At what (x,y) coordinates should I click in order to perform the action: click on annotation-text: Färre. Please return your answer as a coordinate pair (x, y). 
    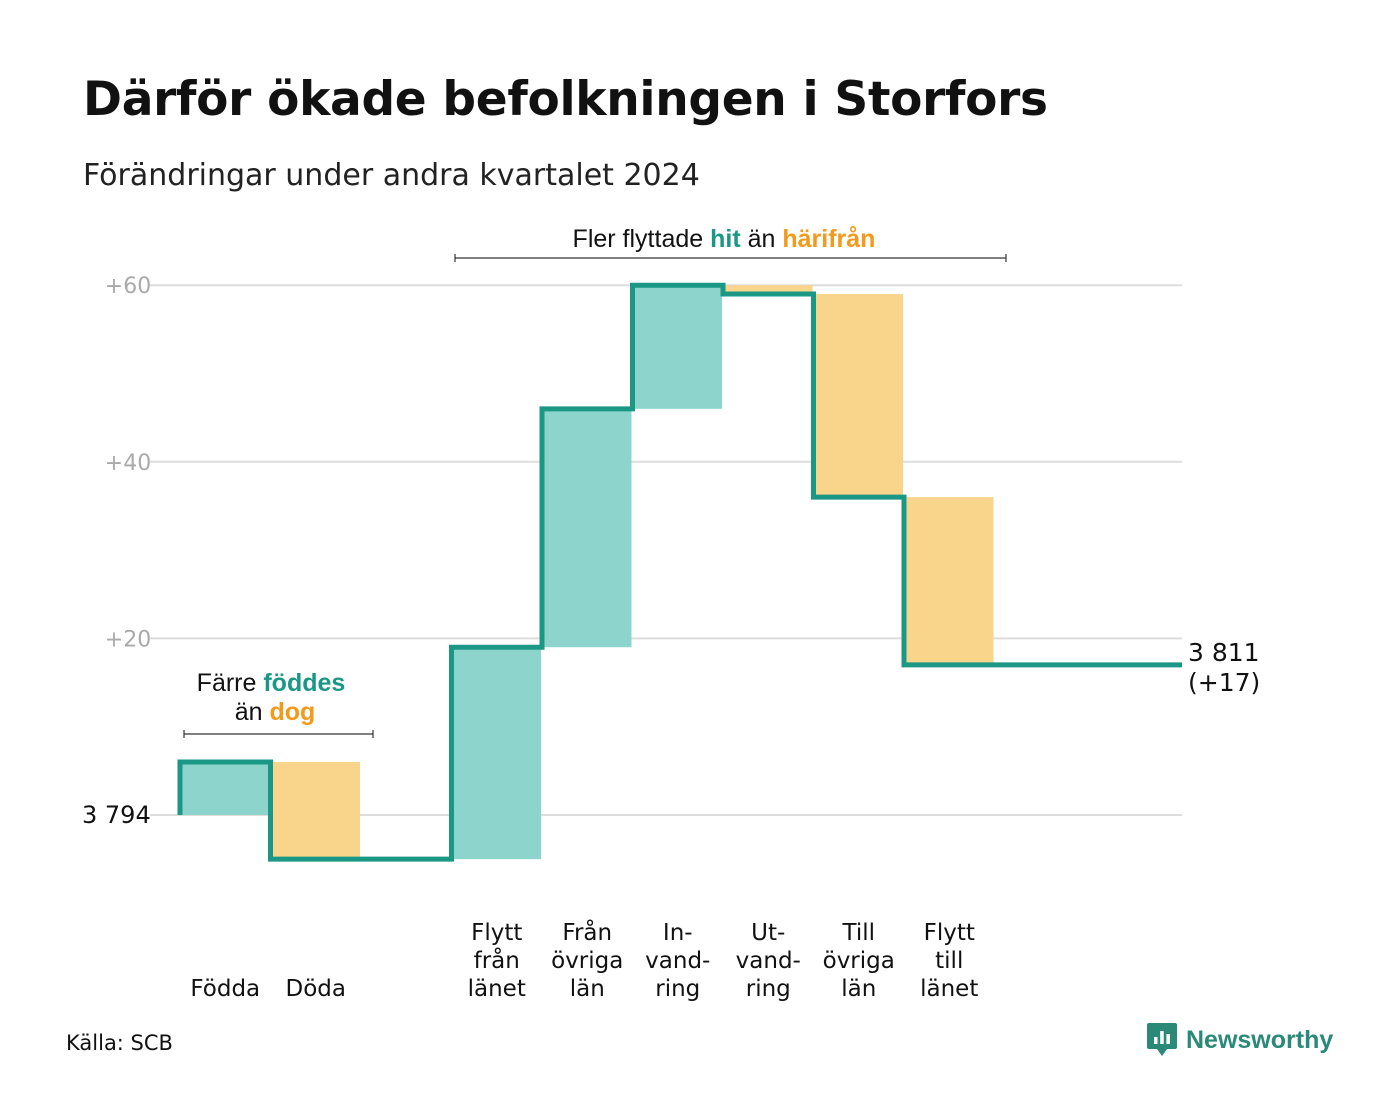
    Looking at the image, I should click on (230, 683).